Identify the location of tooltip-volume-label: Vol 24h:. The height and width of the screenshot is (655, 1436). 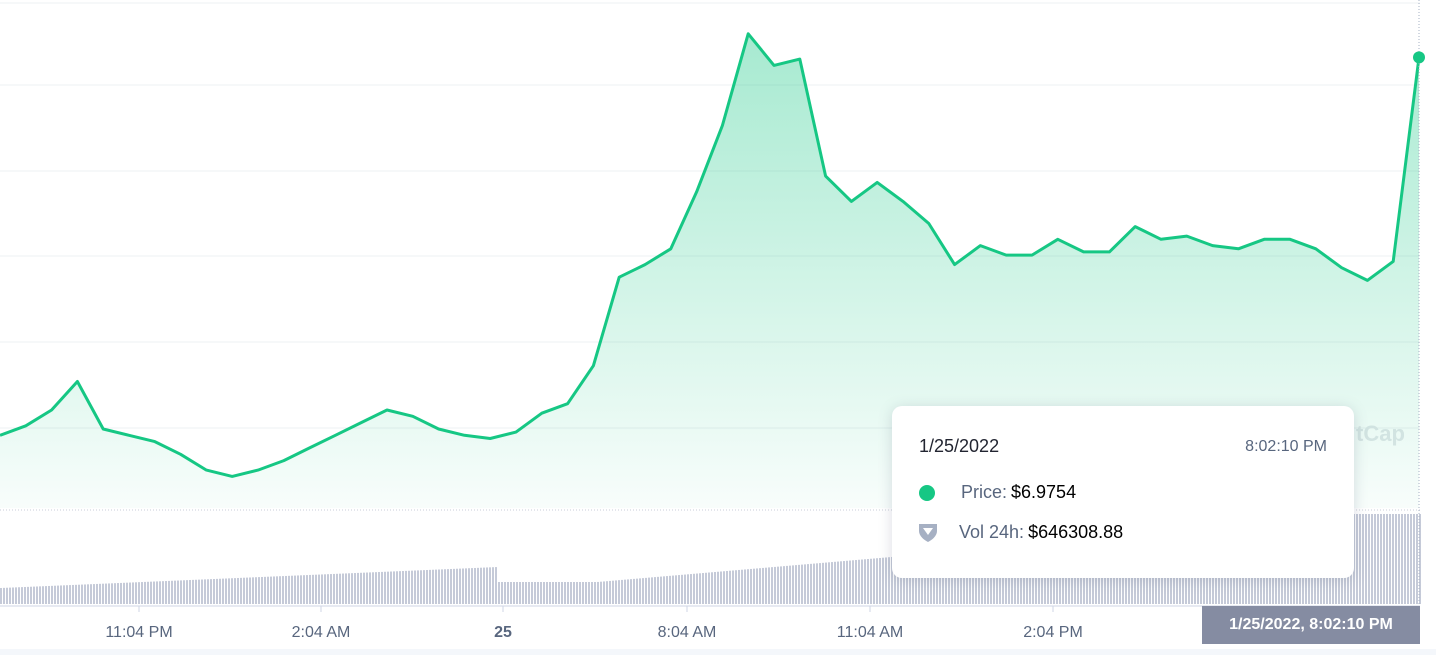
(992, 531).